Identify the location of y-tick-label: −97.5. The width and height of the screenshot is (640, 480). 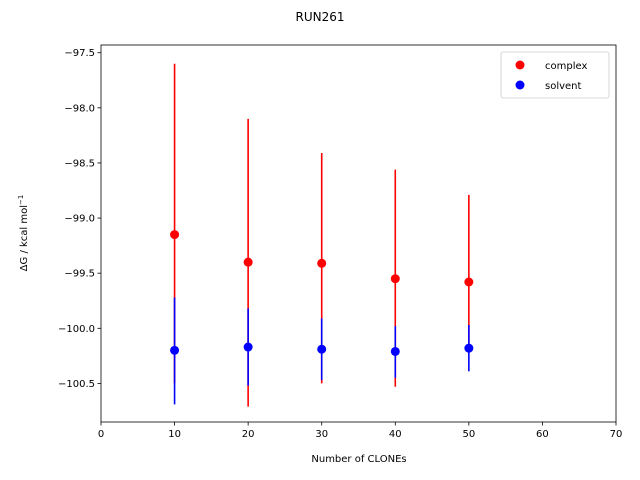
(79, 53).